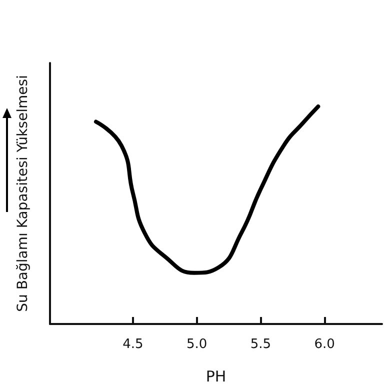  I want to click on x-tick-label: 4.5, so click(133, 344).